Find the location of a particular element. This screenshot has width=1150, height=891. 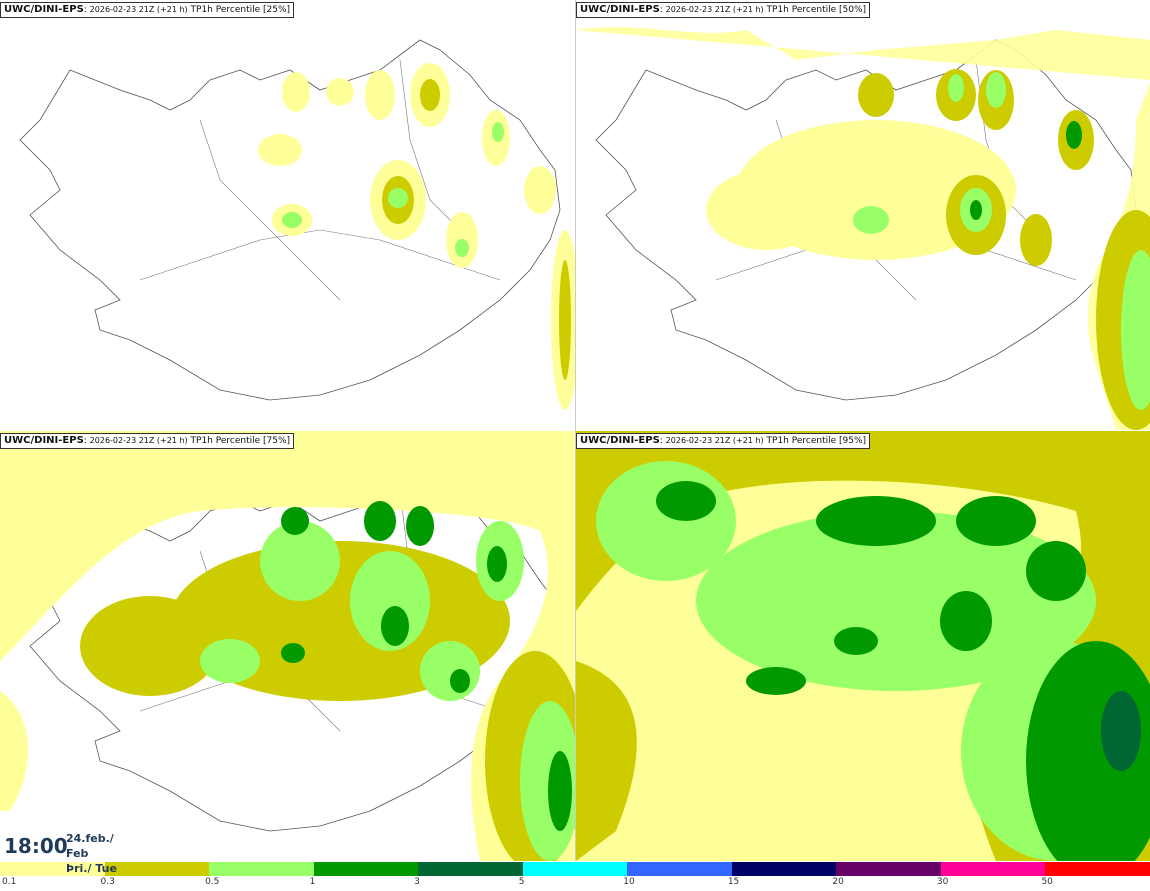

color-bar-tick-label: 0.3 is located at coordinates (107, 882).